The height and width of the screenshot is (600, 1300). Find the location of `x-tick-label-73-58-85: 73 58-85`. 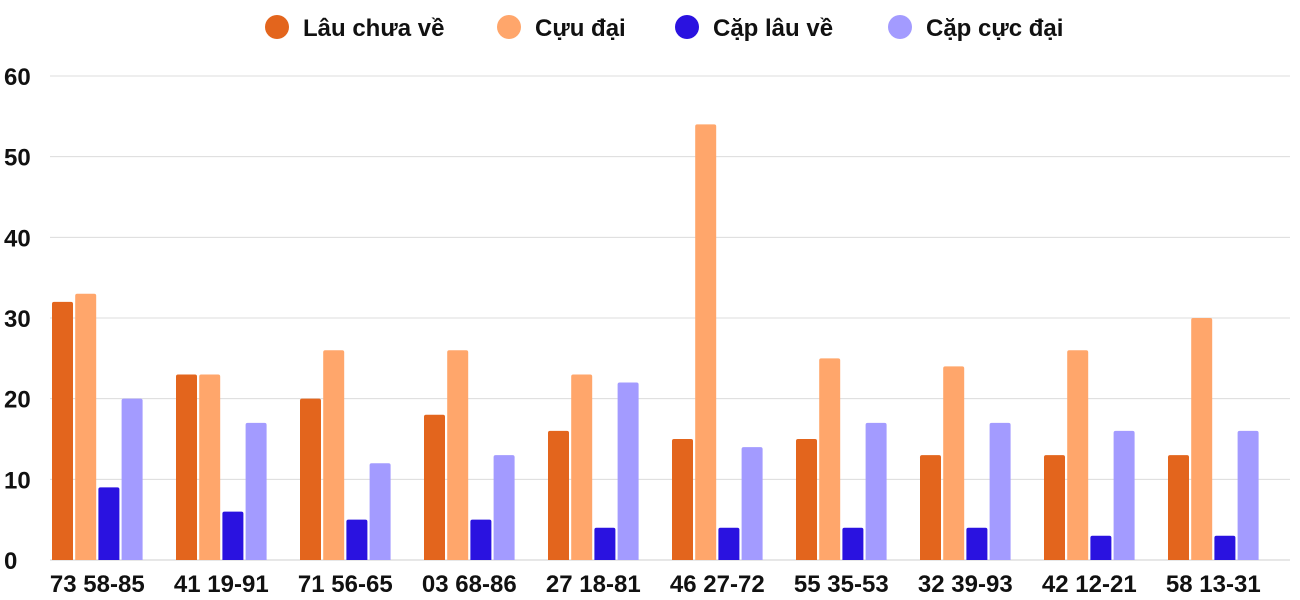

x-tick-label-73-58-85: 73 58-85 is located at coordinates (97, 584).